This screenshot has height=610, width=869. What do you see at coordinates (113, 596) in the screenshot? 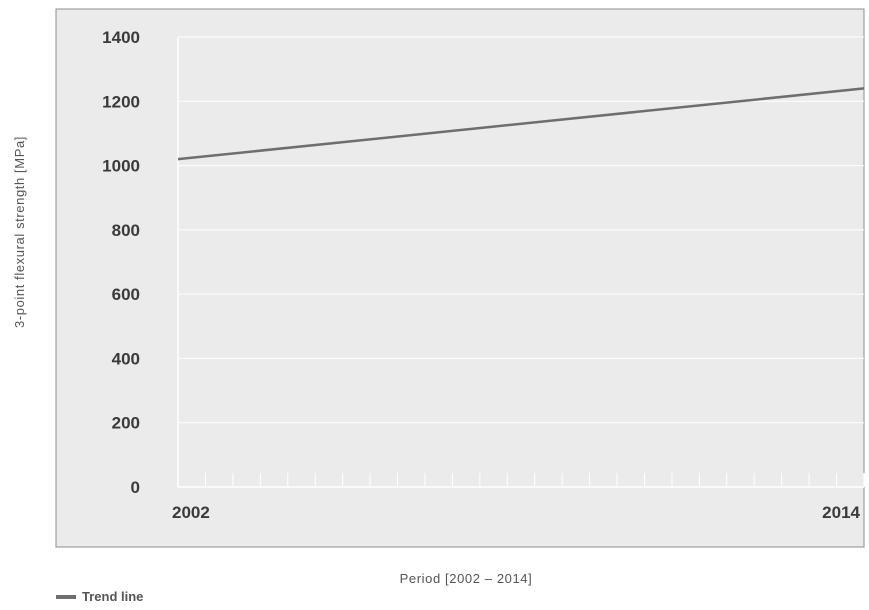
I see `legend-label-trend-line: Trend line` at bounding box center [113, 596].